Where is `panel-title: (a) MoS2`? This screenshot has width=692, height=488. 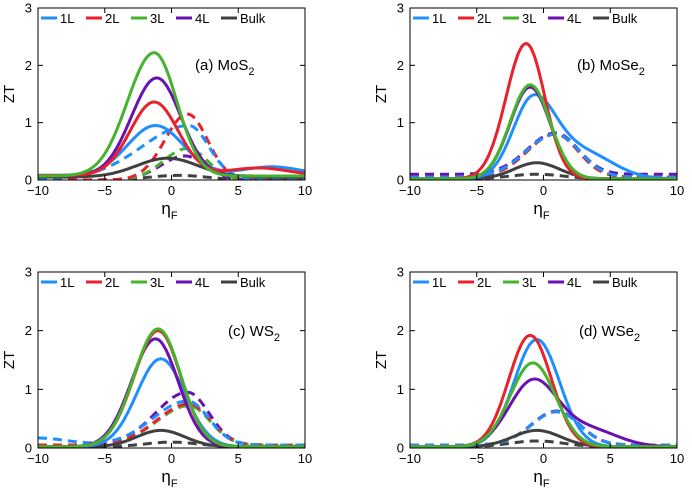 panel-title: (a) MoS2 is located at coordinates (224, 67).